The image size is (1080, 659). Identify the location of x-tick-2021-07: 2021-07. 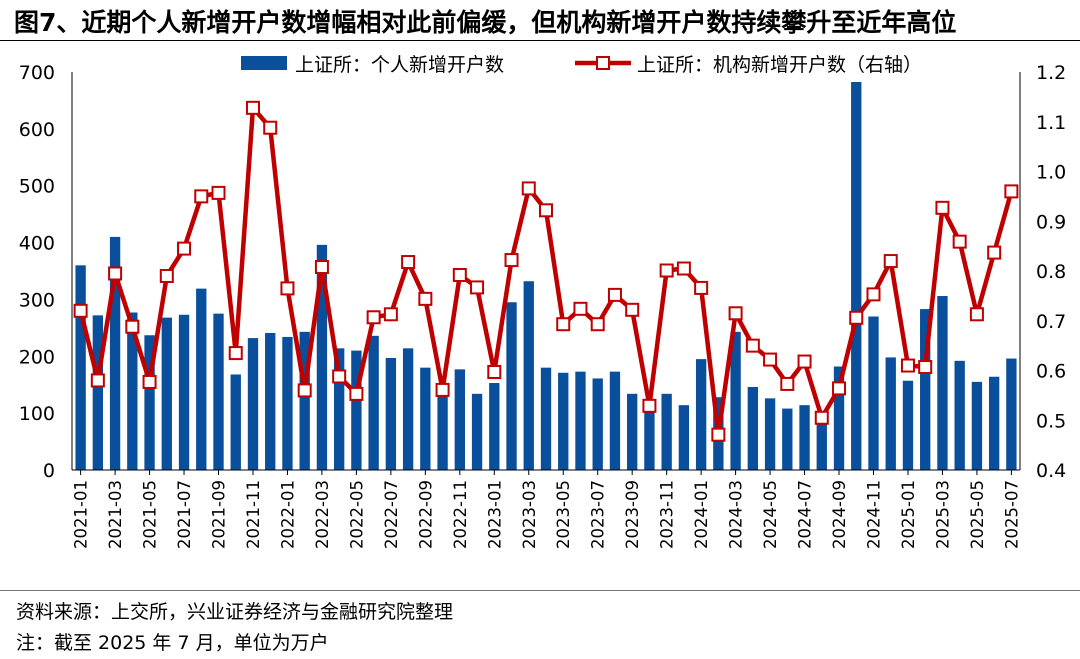
(184, 514).